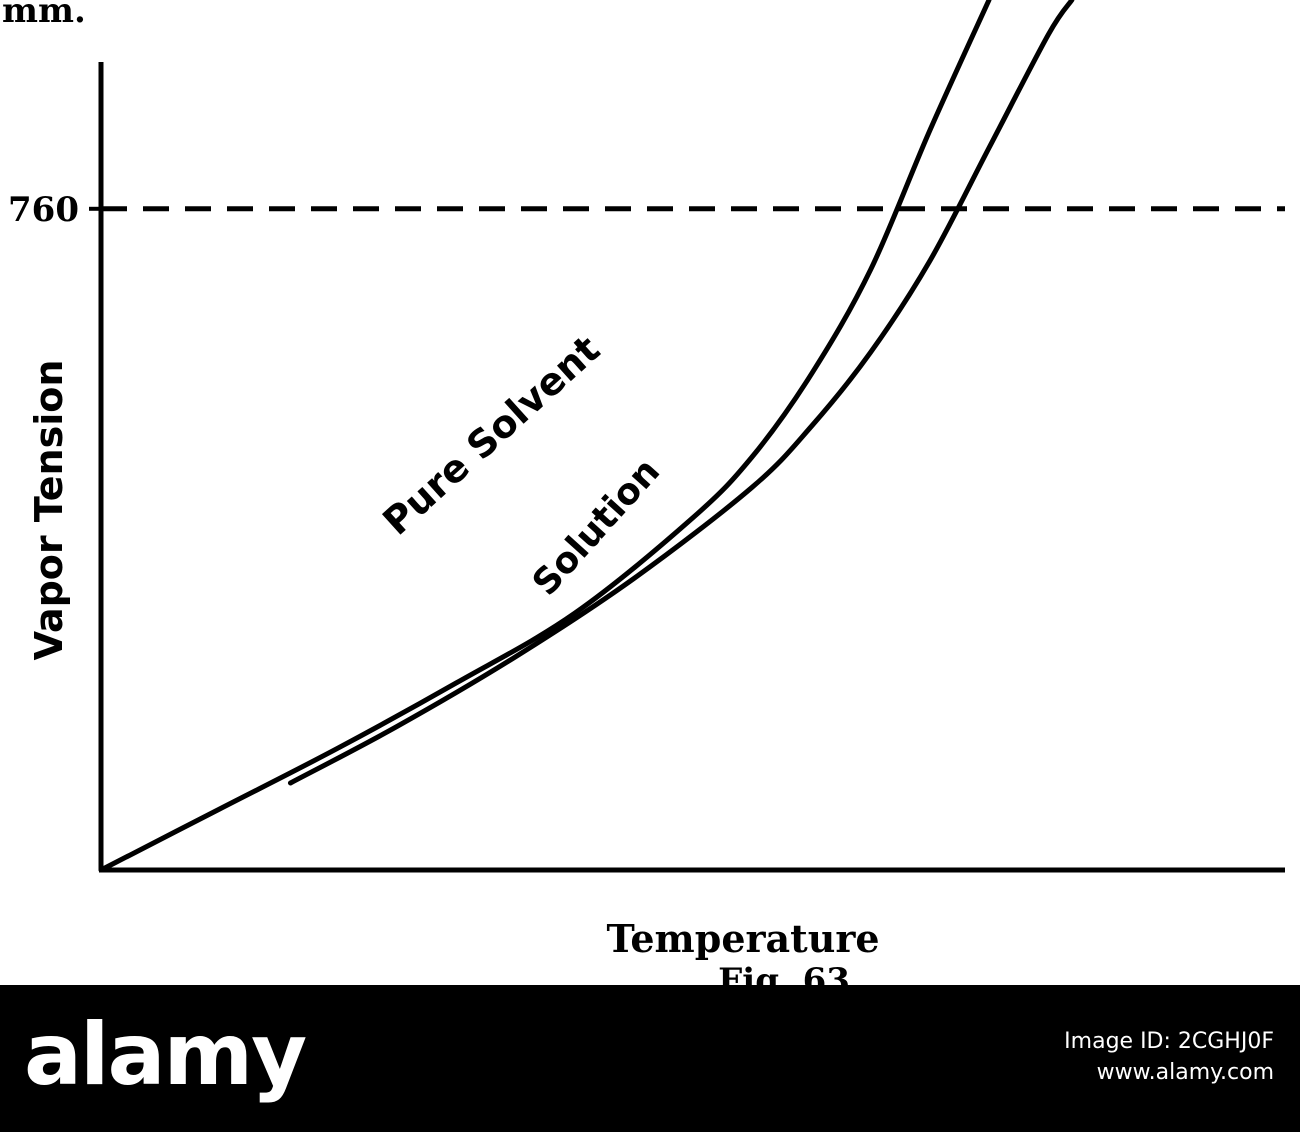 This screenshot has height=1132, width=1300. What do you see at coordinates (650, 1058) in the screenshot?
I see `stock-watermark-banner: alamy Image ID: 2CGHJ0F www.alamy.com` at bounding box center [650, 1058].